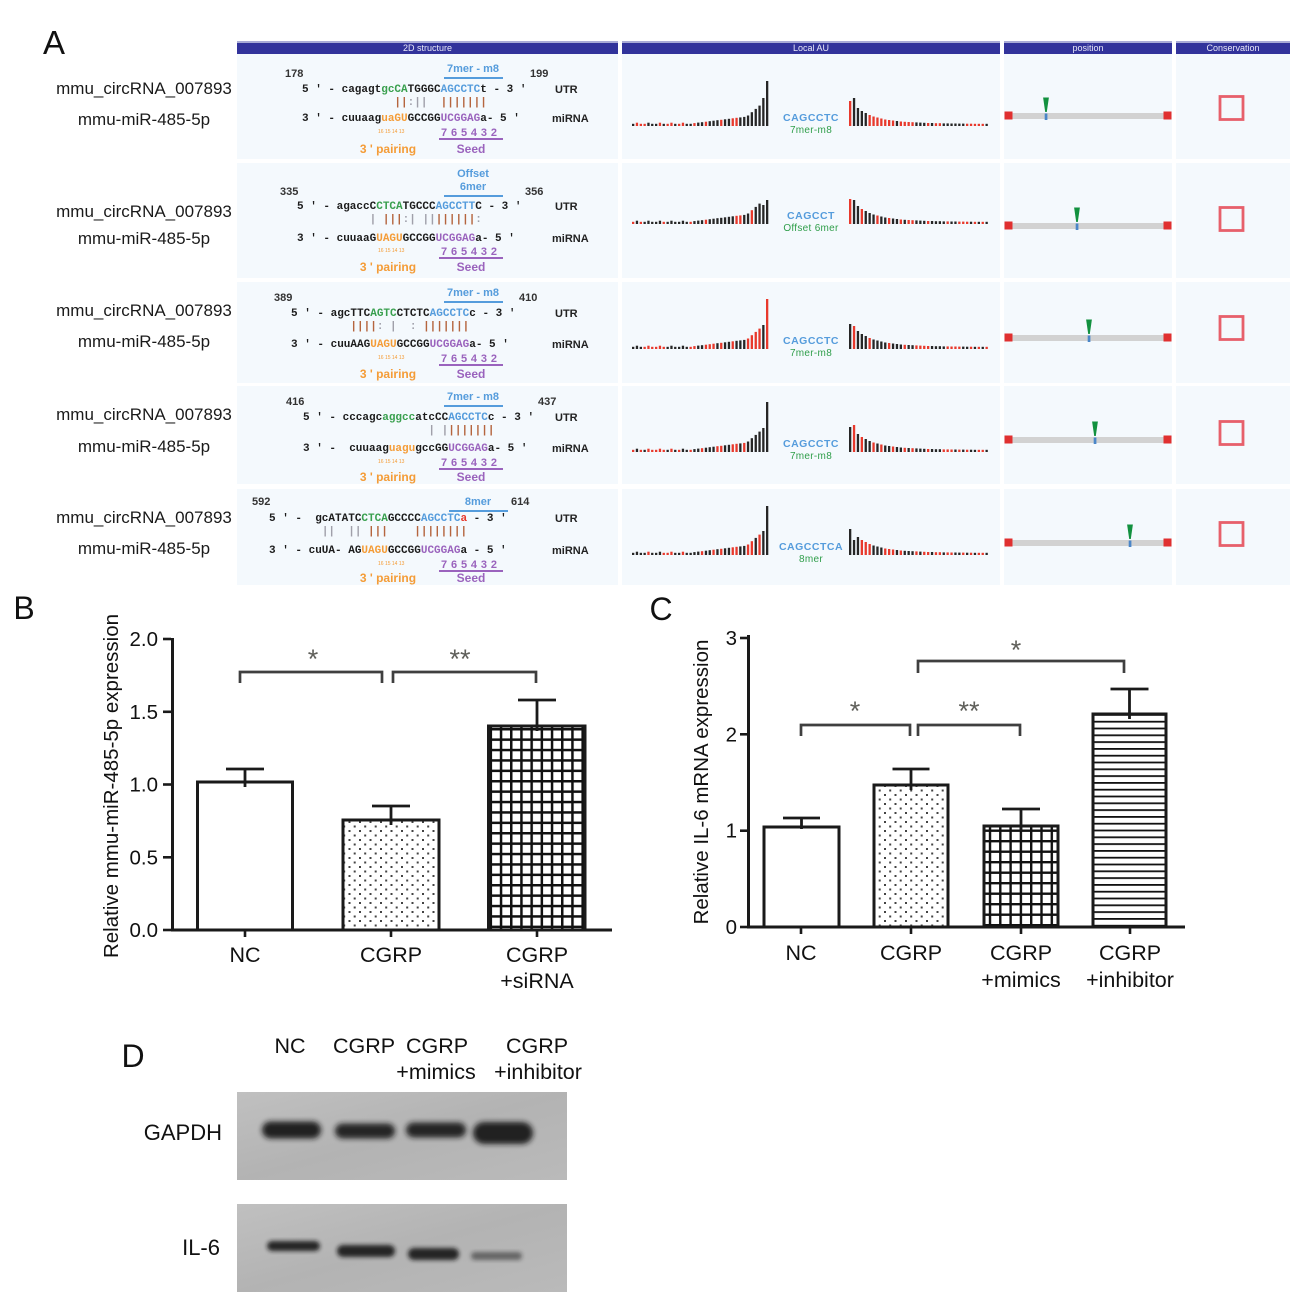  Describe the element at coordinates (144, 930) in the screenshot. I see `svg-text: 0.0` at that location.